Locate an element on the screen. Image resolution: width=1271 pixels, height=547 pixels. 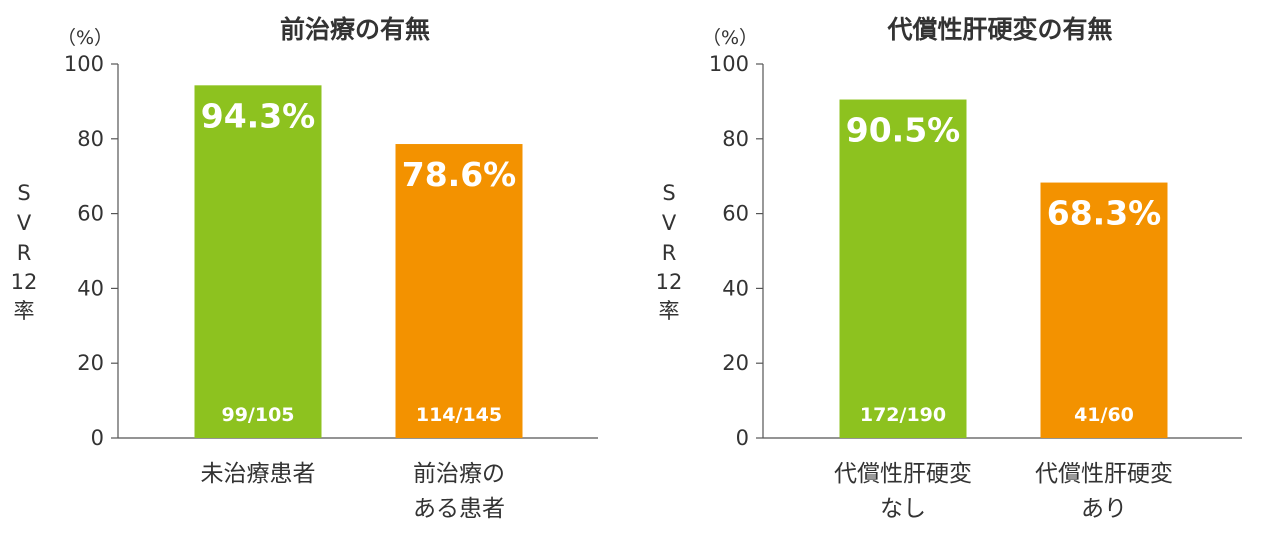
chart-title: 前治療の有無 is located at coordinates (355, 29).